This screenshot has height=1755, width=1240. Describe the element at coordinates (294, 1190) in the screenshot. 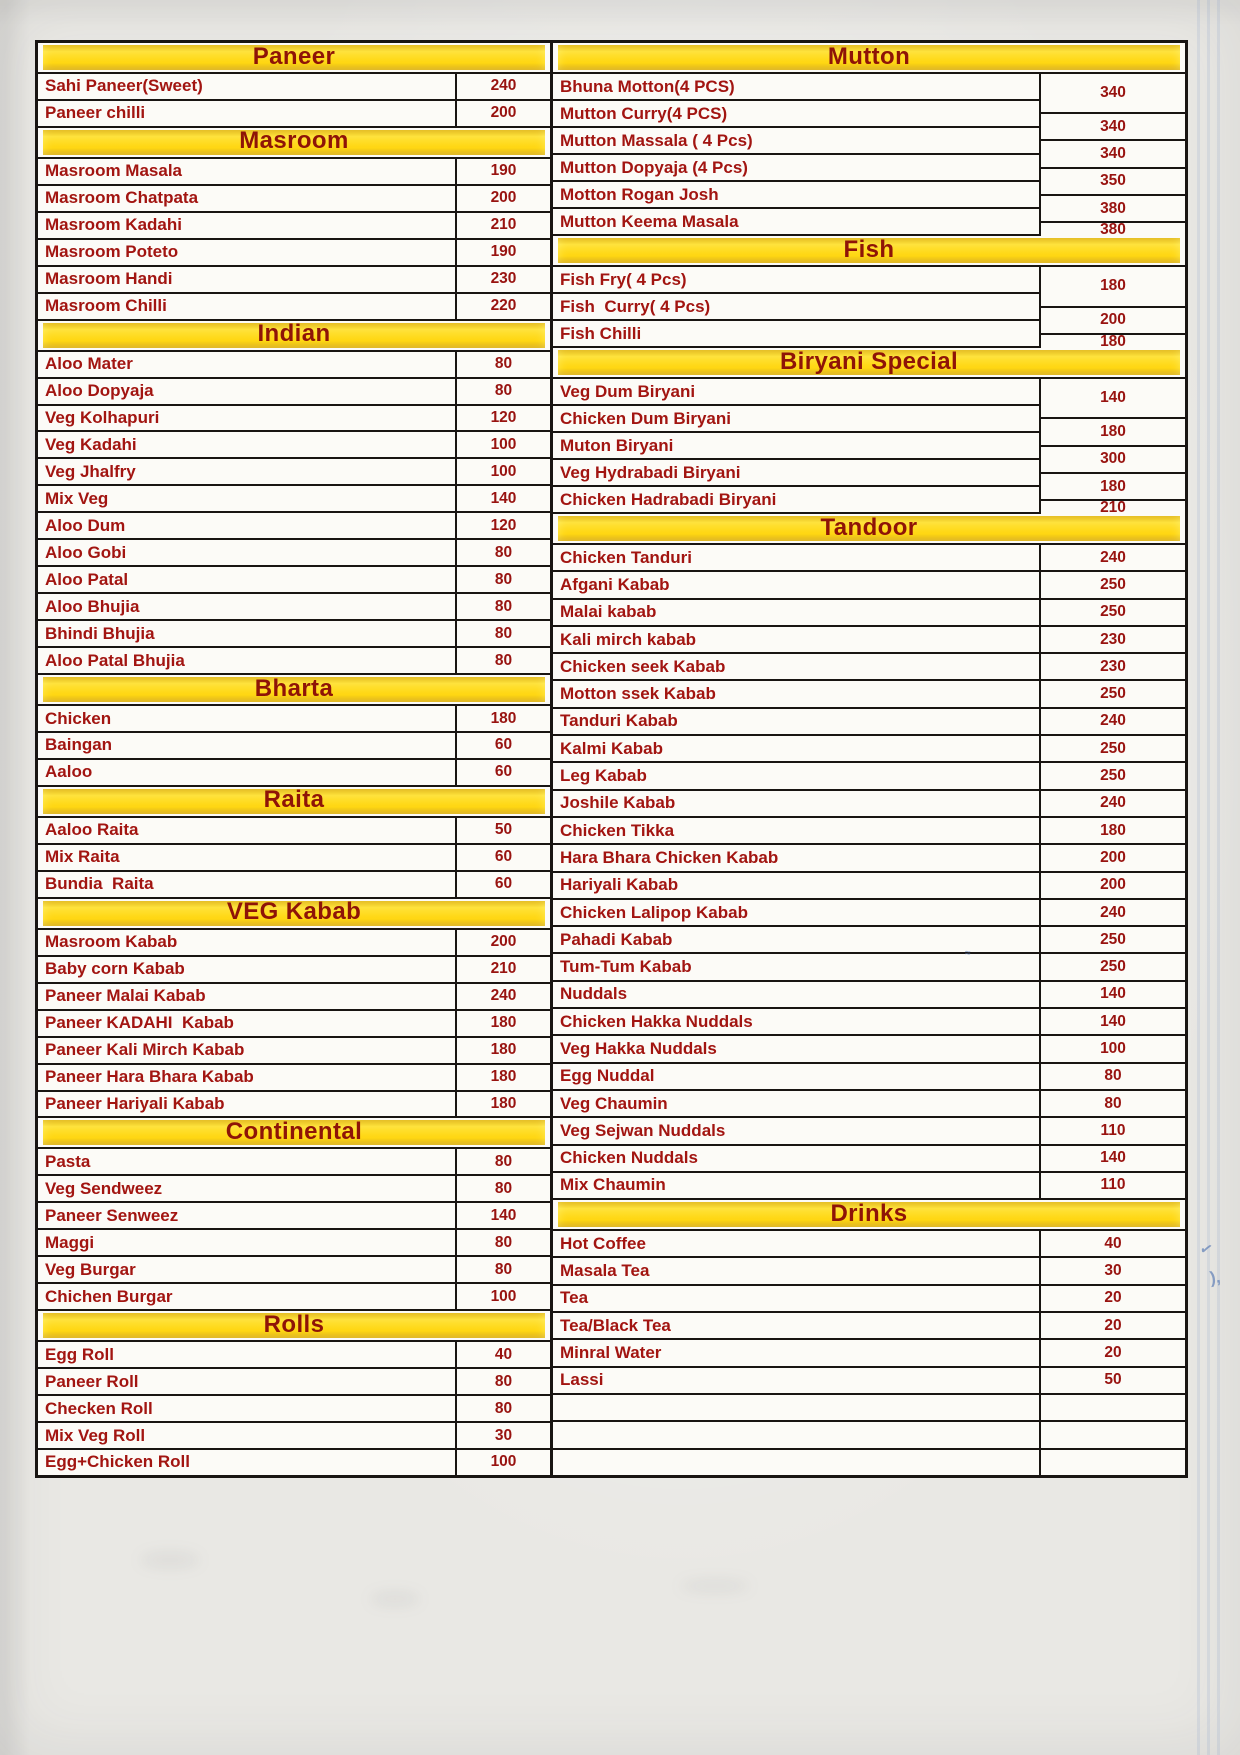

I see `menu-item-row: Veg Sendweez 80` at that location.